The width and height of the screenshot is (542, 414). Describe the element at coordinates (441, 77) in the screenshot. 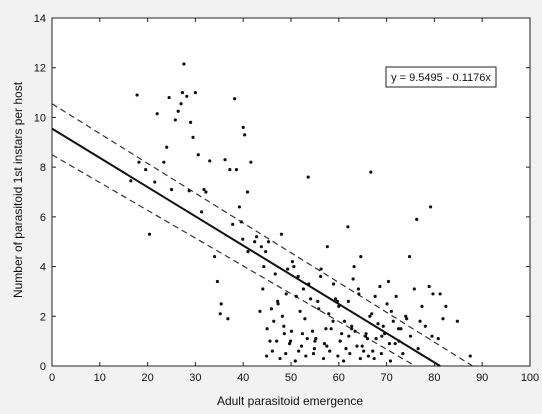

I see `equation-box-frame` at that location.